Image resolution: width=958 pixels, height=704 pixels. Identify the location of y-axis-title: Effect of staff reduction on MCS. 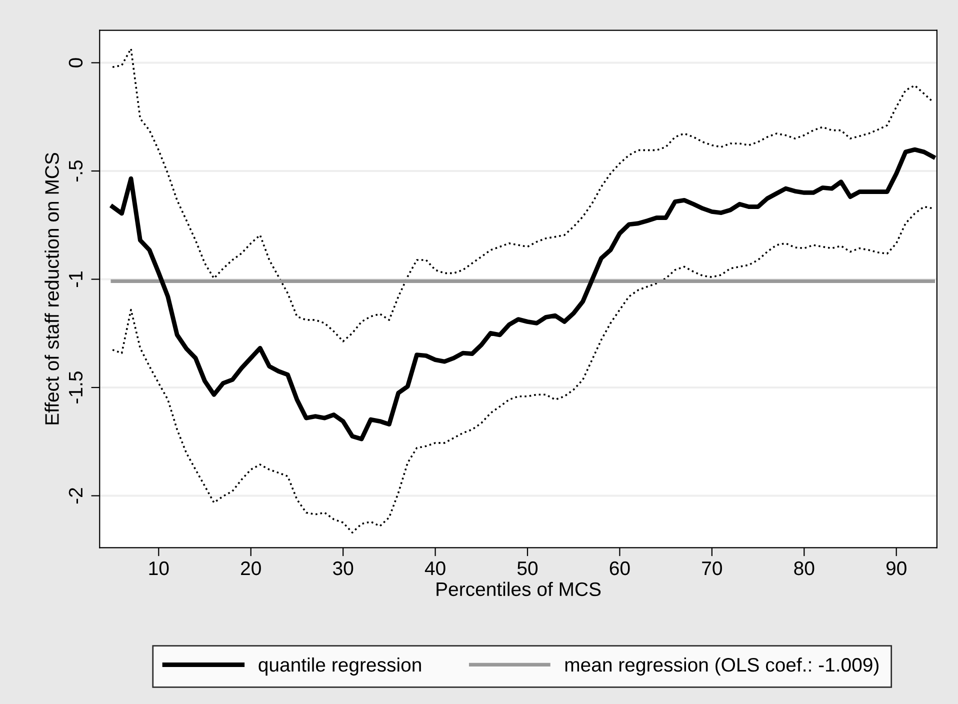
(51, 288).